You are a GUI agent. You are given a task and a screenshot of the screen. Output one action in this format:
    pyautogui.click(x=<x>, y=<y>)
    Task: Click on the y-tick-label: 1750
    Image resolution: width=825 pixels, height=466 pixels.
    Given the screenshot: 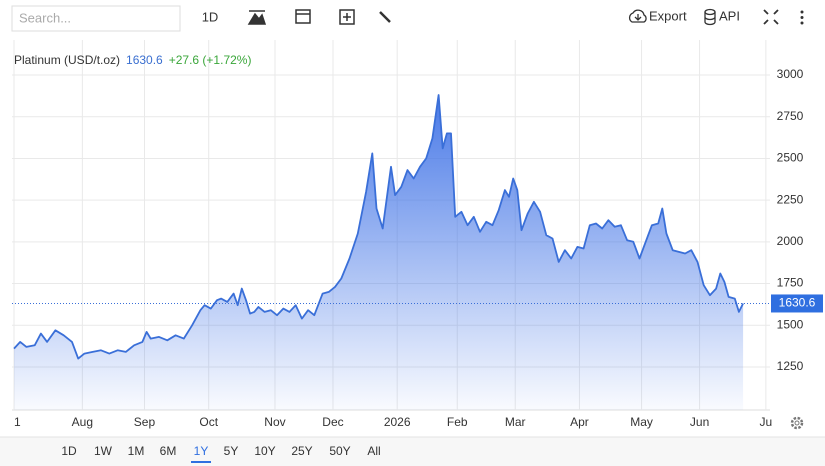 What is the action you would take?
    pyautogui.click(x=790, y=283)
    